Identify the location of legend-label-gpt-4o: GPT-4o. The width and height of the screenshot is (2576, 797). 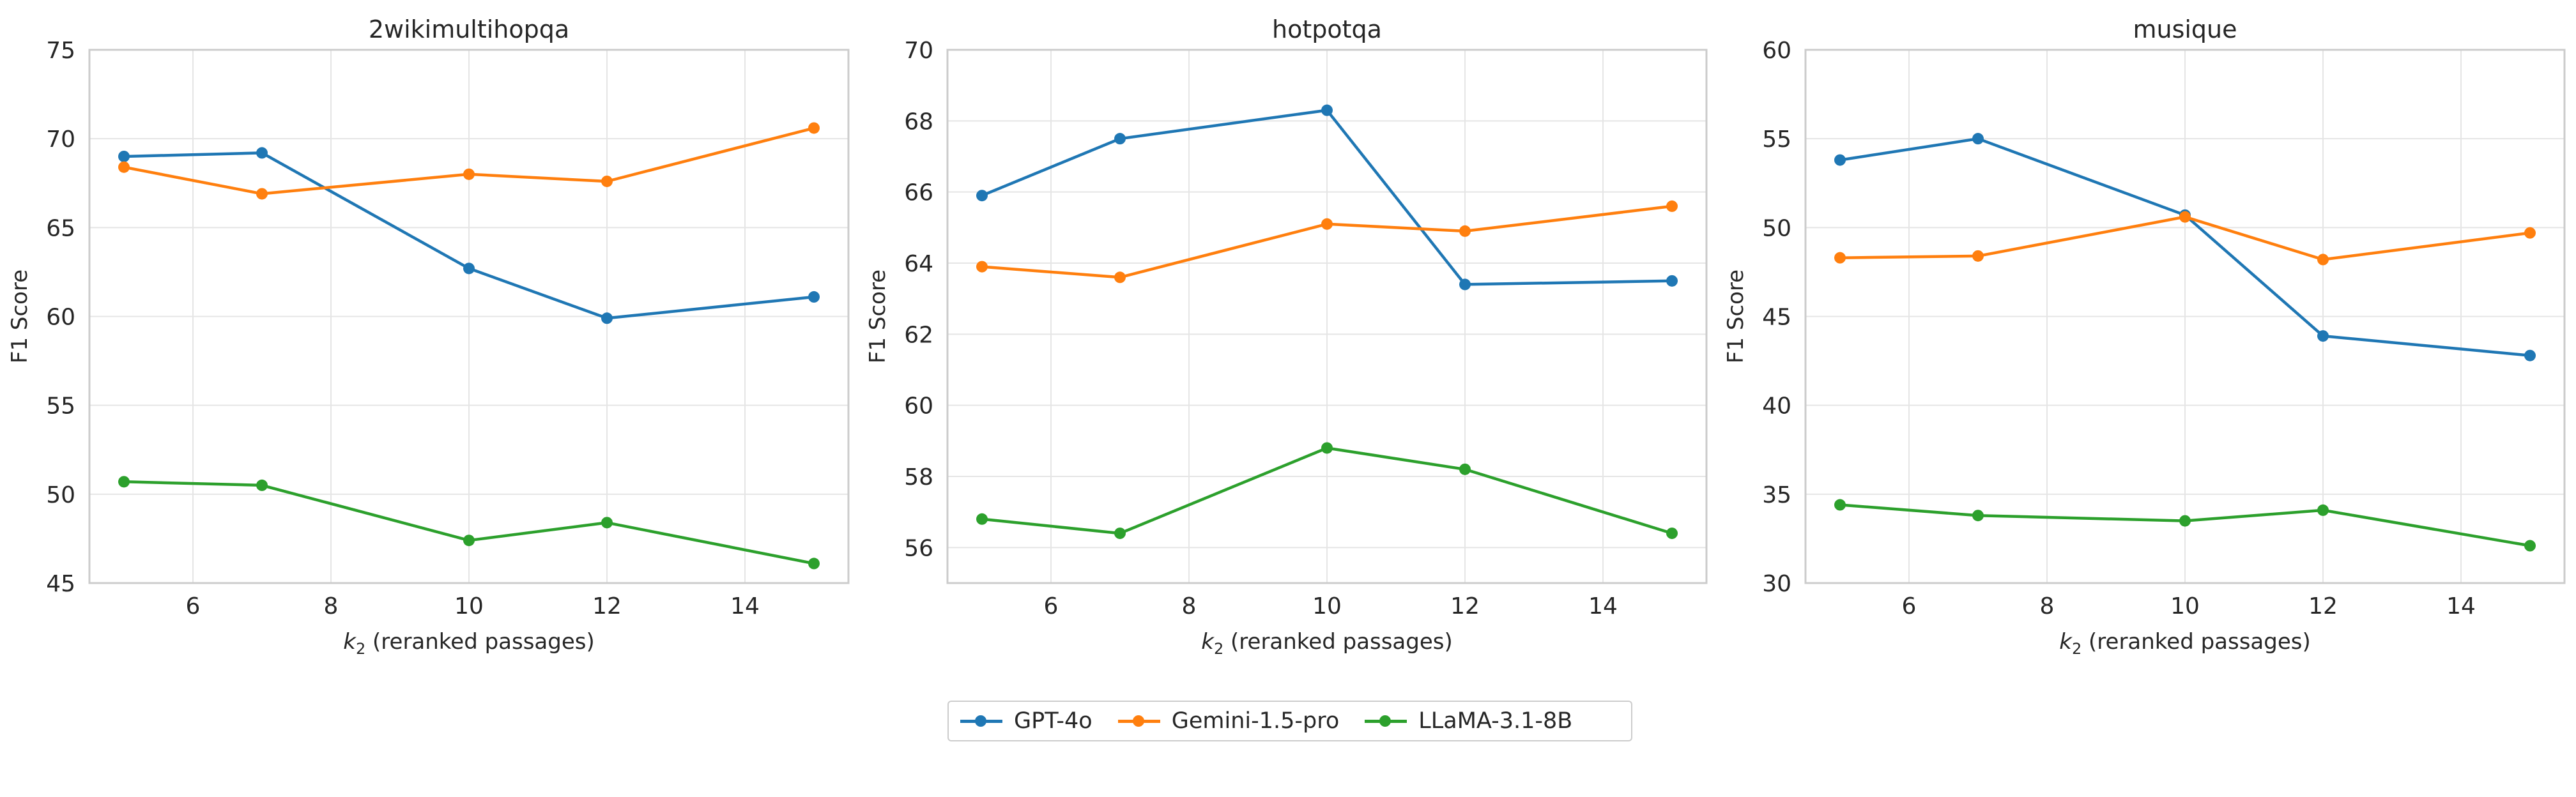
(1053, 721).